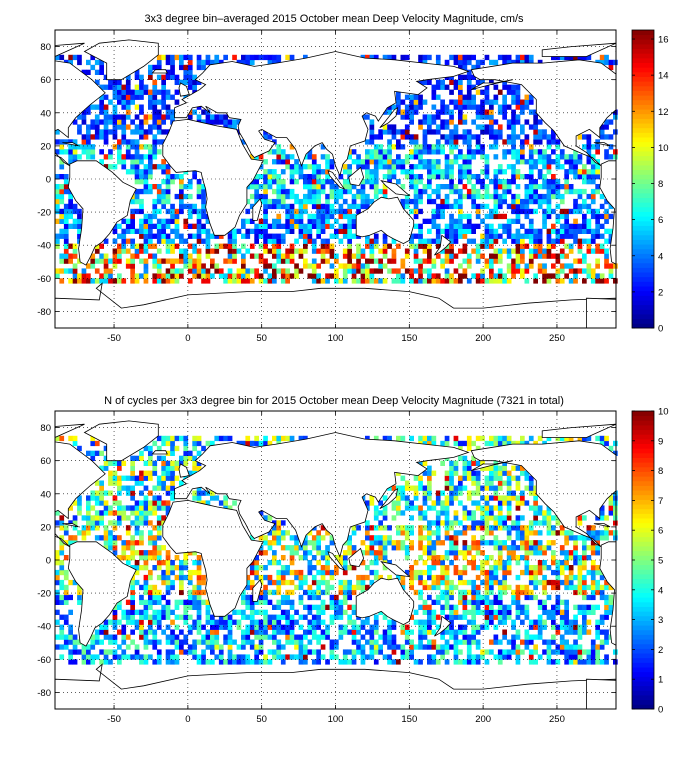  Describe the element at coordinates (483, 338) in the screenshot. I see `x-tick-label: 200` at that location.